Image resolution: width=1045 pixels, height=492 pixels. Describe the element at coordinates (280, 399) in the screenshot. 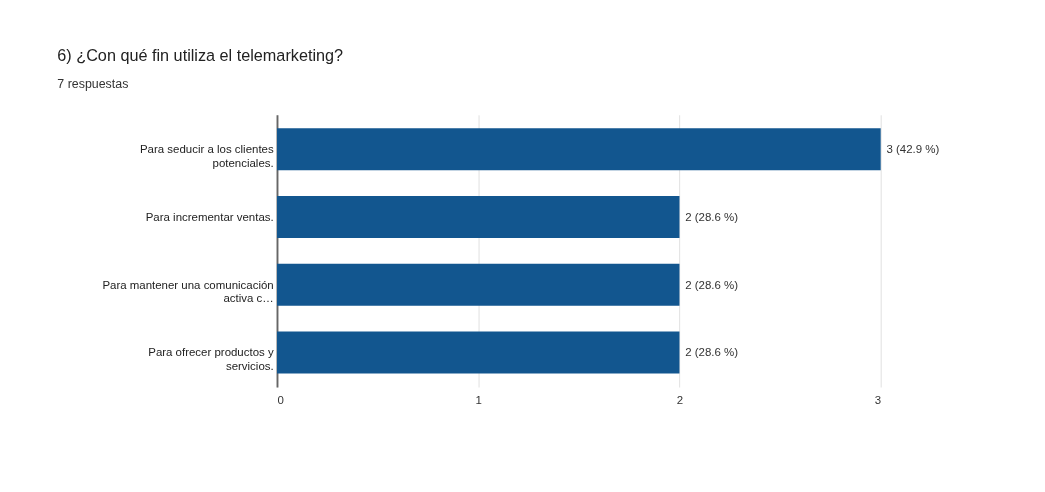

I see `x-tick-label: 0` at that location.